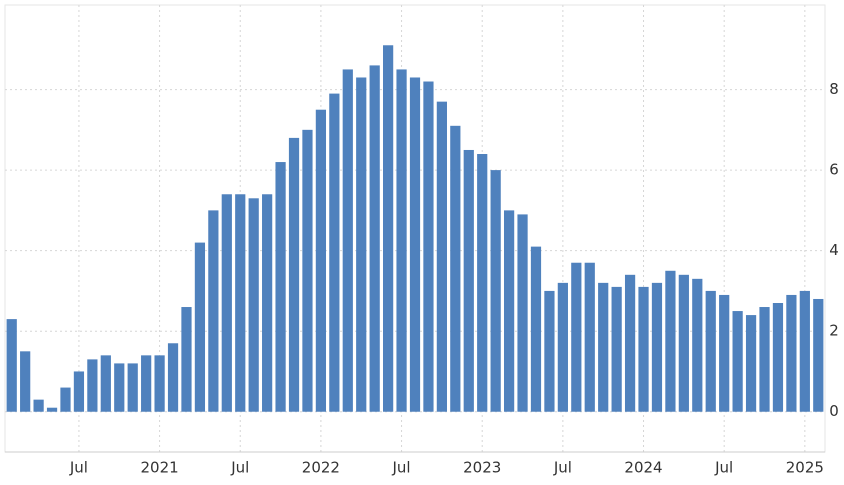  I want to click on y-tick-label: 6, so click(834, 170).